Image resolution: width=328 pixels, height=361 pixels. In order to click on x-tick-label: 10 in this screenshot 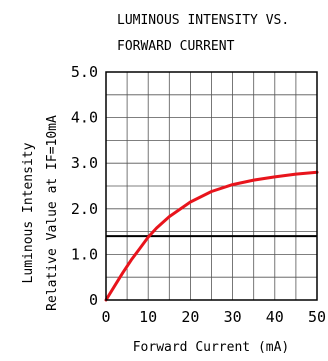, I will do `click(148, 317)`.